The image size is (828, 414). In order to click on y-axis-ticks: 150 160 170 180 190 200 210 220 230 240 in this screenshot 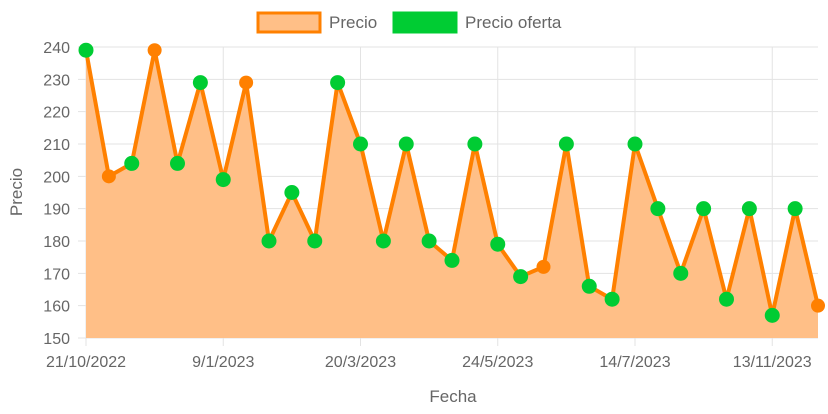, I will do `click(56, 194)`.